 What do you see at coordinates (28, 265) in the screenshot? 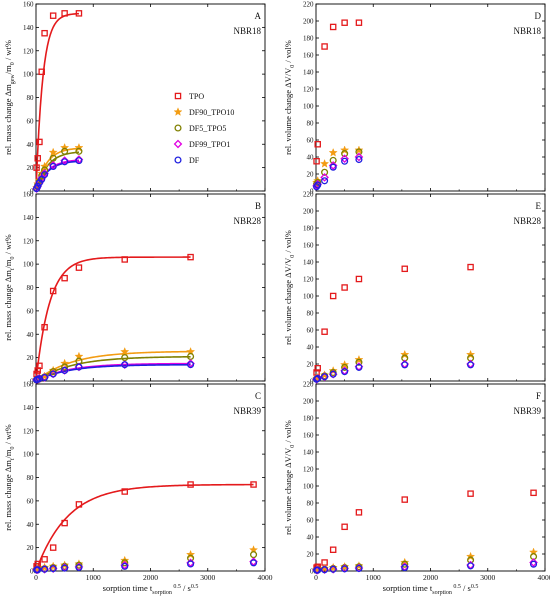
I see `y-tick-label: 100` at bounding box center [28, 265].